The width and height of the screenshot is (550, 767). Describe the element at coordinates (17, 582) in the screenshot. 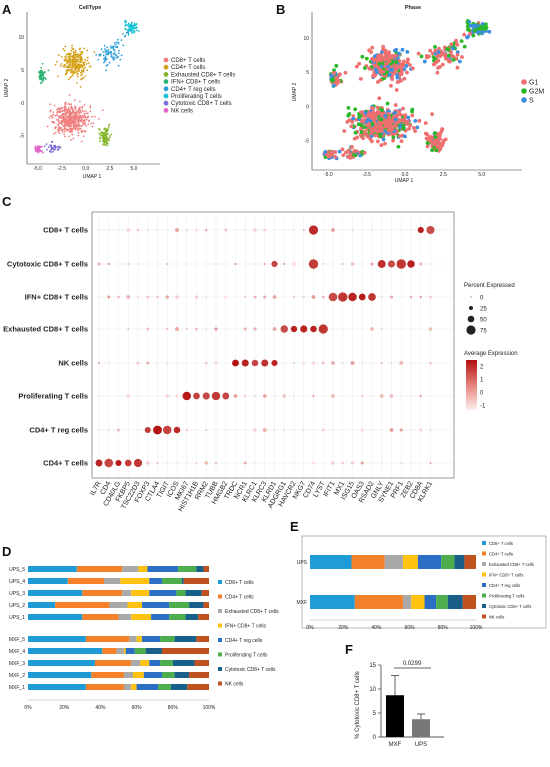

I see `category-label: UPS_4` at that location.